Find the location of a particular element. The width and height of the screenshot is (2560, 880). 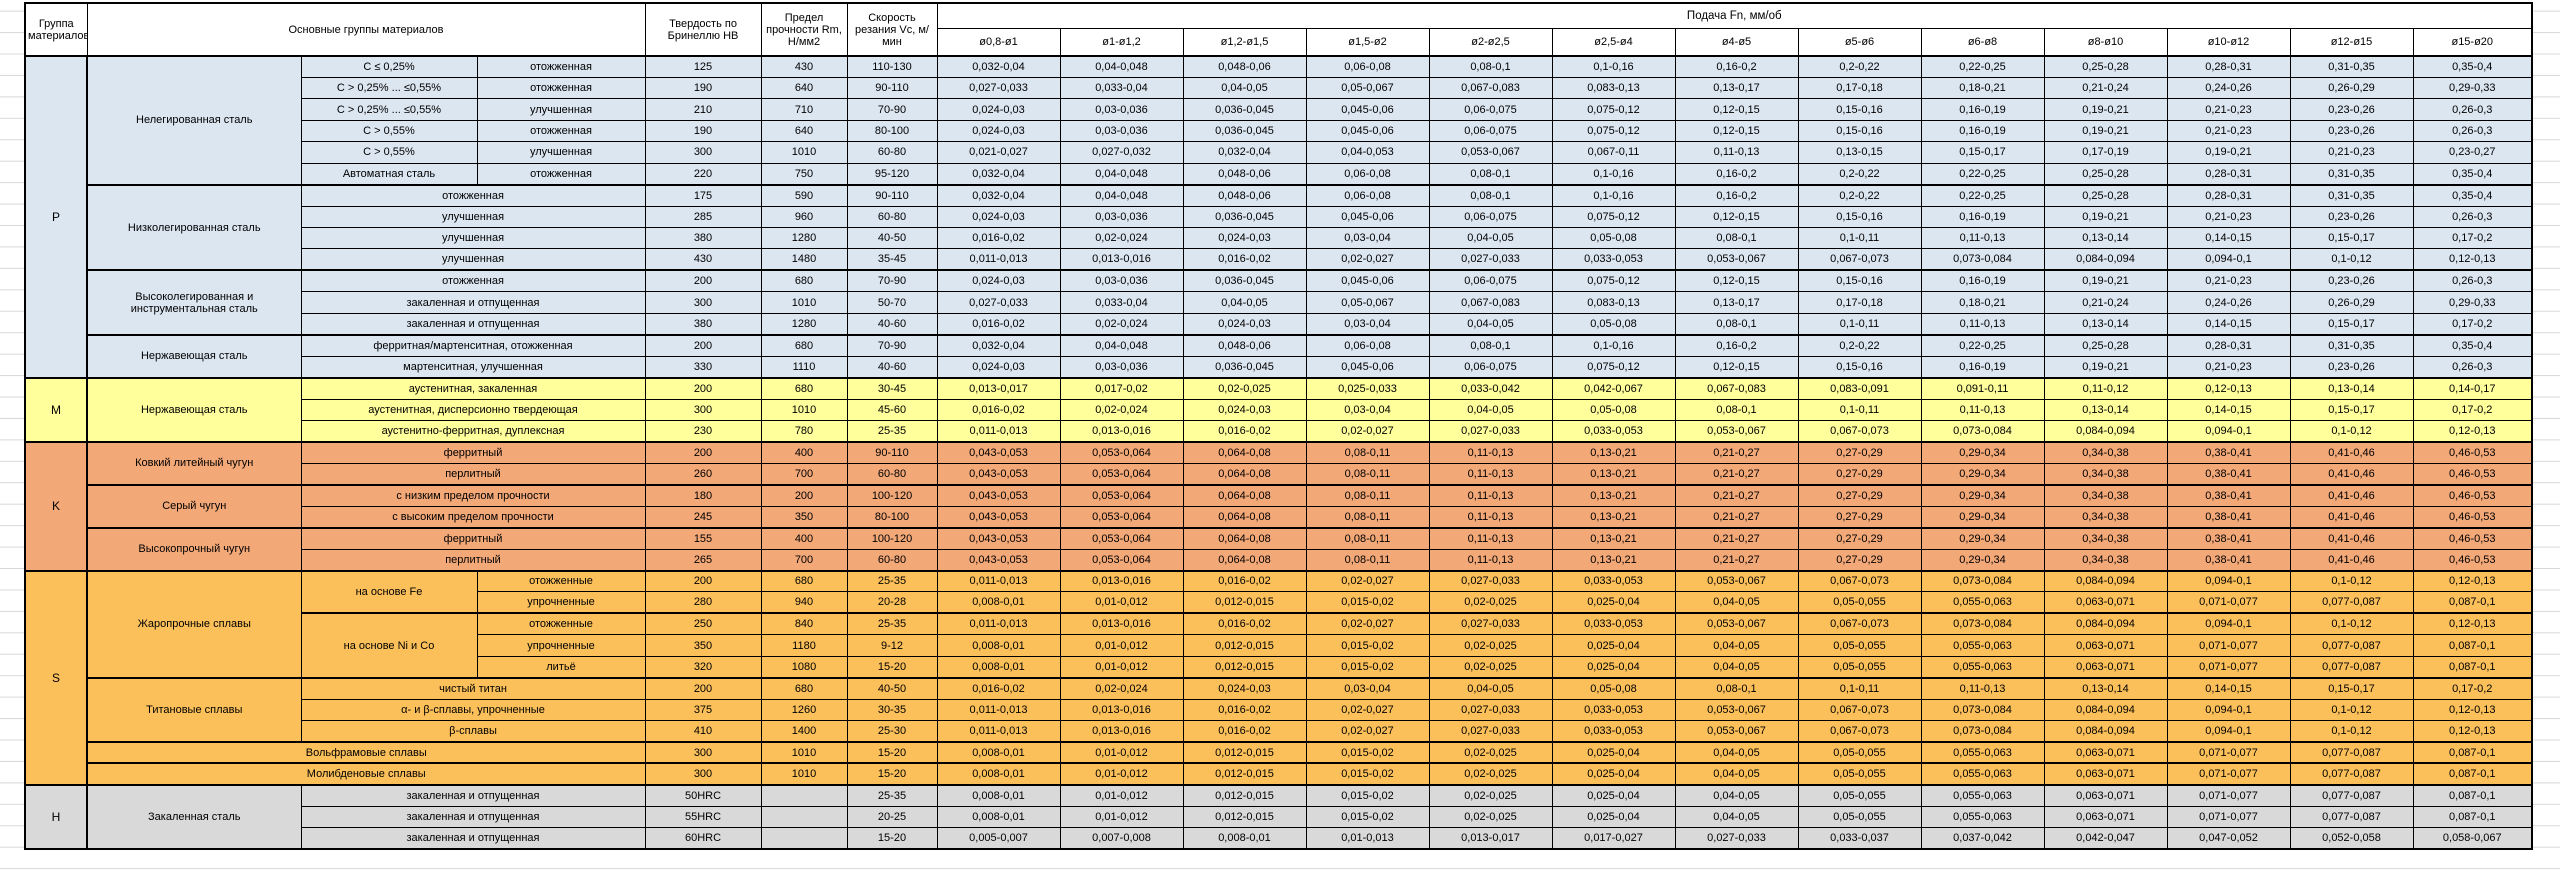

feed-value: 0,073-0,084 is located at coordinates (1982, 732).